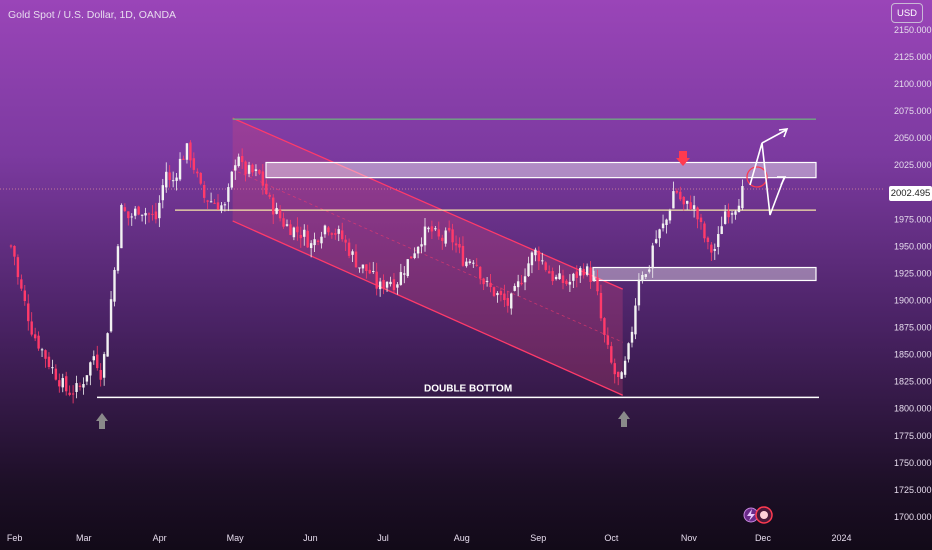  I want to click on chart-title: Gold Spot / U.S. Dollar, 1D, OANDA, so click(92, 15).